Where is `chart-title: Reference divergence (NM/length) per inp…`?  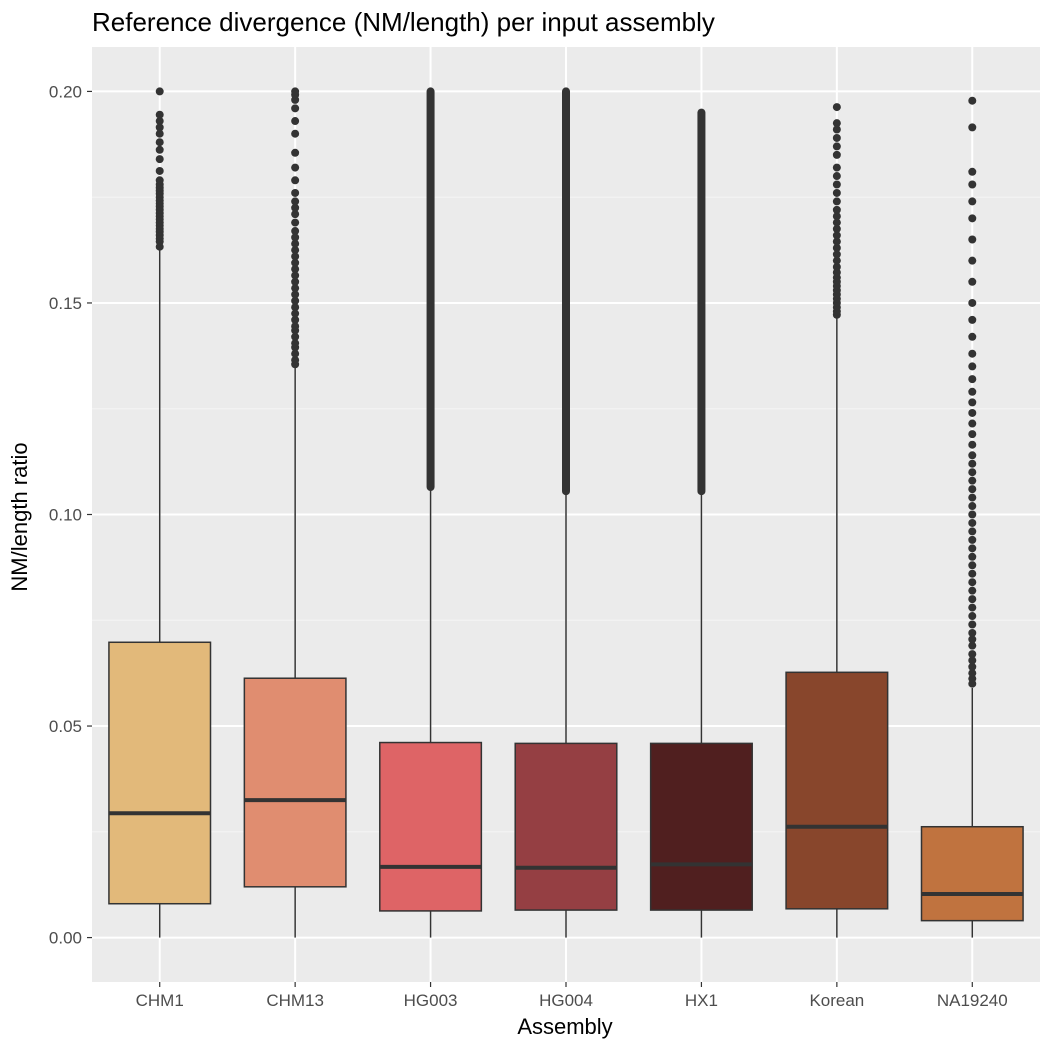
chart-title: Reference divergence (NM/length) per inp… is located at coordinates (403, 22).